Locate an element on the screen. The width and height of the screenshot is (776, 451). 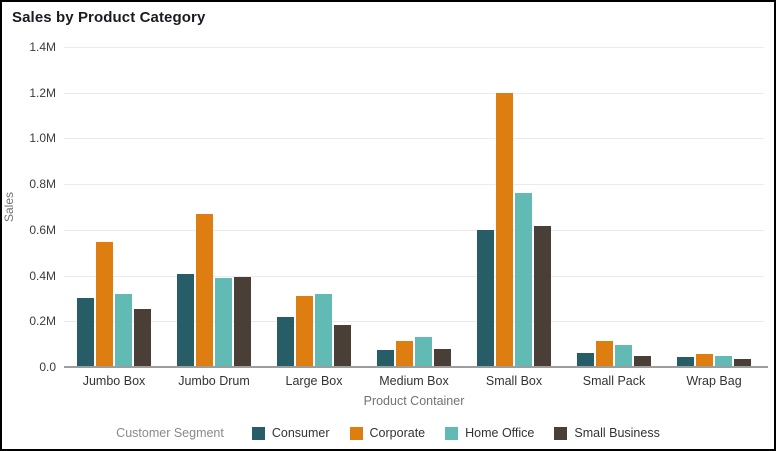
y-tick-label: 0.6M is located at coordinates (42, 229).